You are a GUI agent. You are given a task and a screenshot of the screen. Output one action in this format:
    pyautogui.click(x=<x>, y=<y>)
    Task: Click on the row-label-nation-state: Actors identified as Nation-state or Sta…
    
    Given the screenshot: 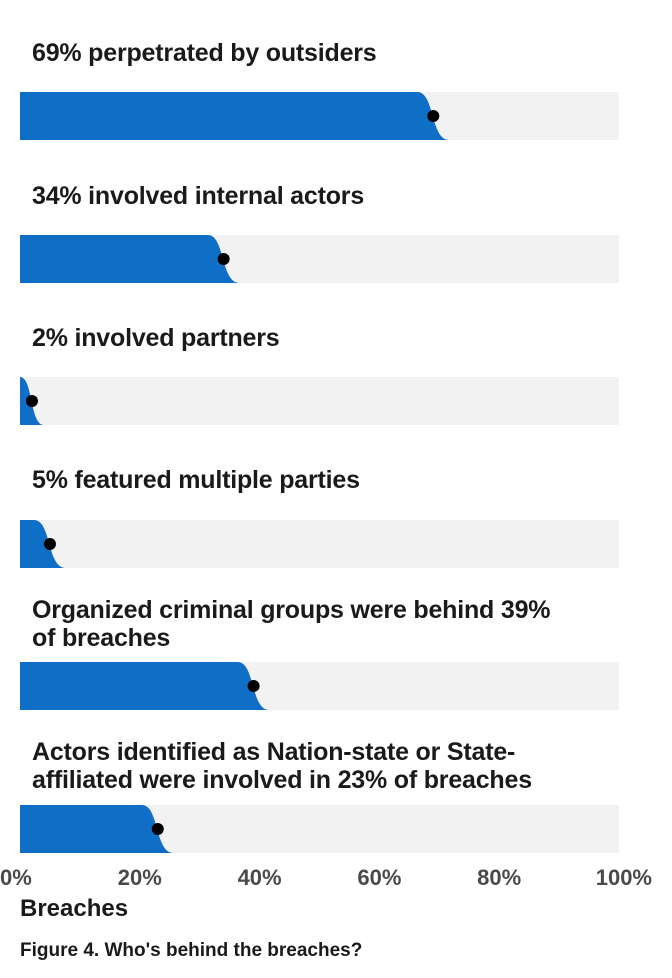 What is the action you would take?
    pyautogui.click(x=332, y=766)
    